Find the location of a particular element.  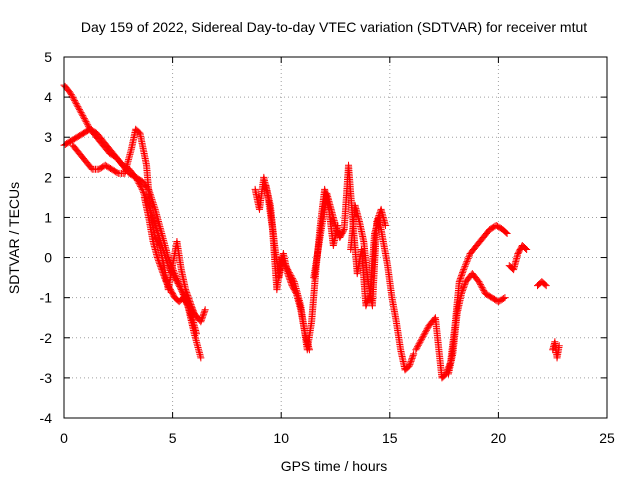

y-tick-label: -3 is located at coordinates (46, 378).